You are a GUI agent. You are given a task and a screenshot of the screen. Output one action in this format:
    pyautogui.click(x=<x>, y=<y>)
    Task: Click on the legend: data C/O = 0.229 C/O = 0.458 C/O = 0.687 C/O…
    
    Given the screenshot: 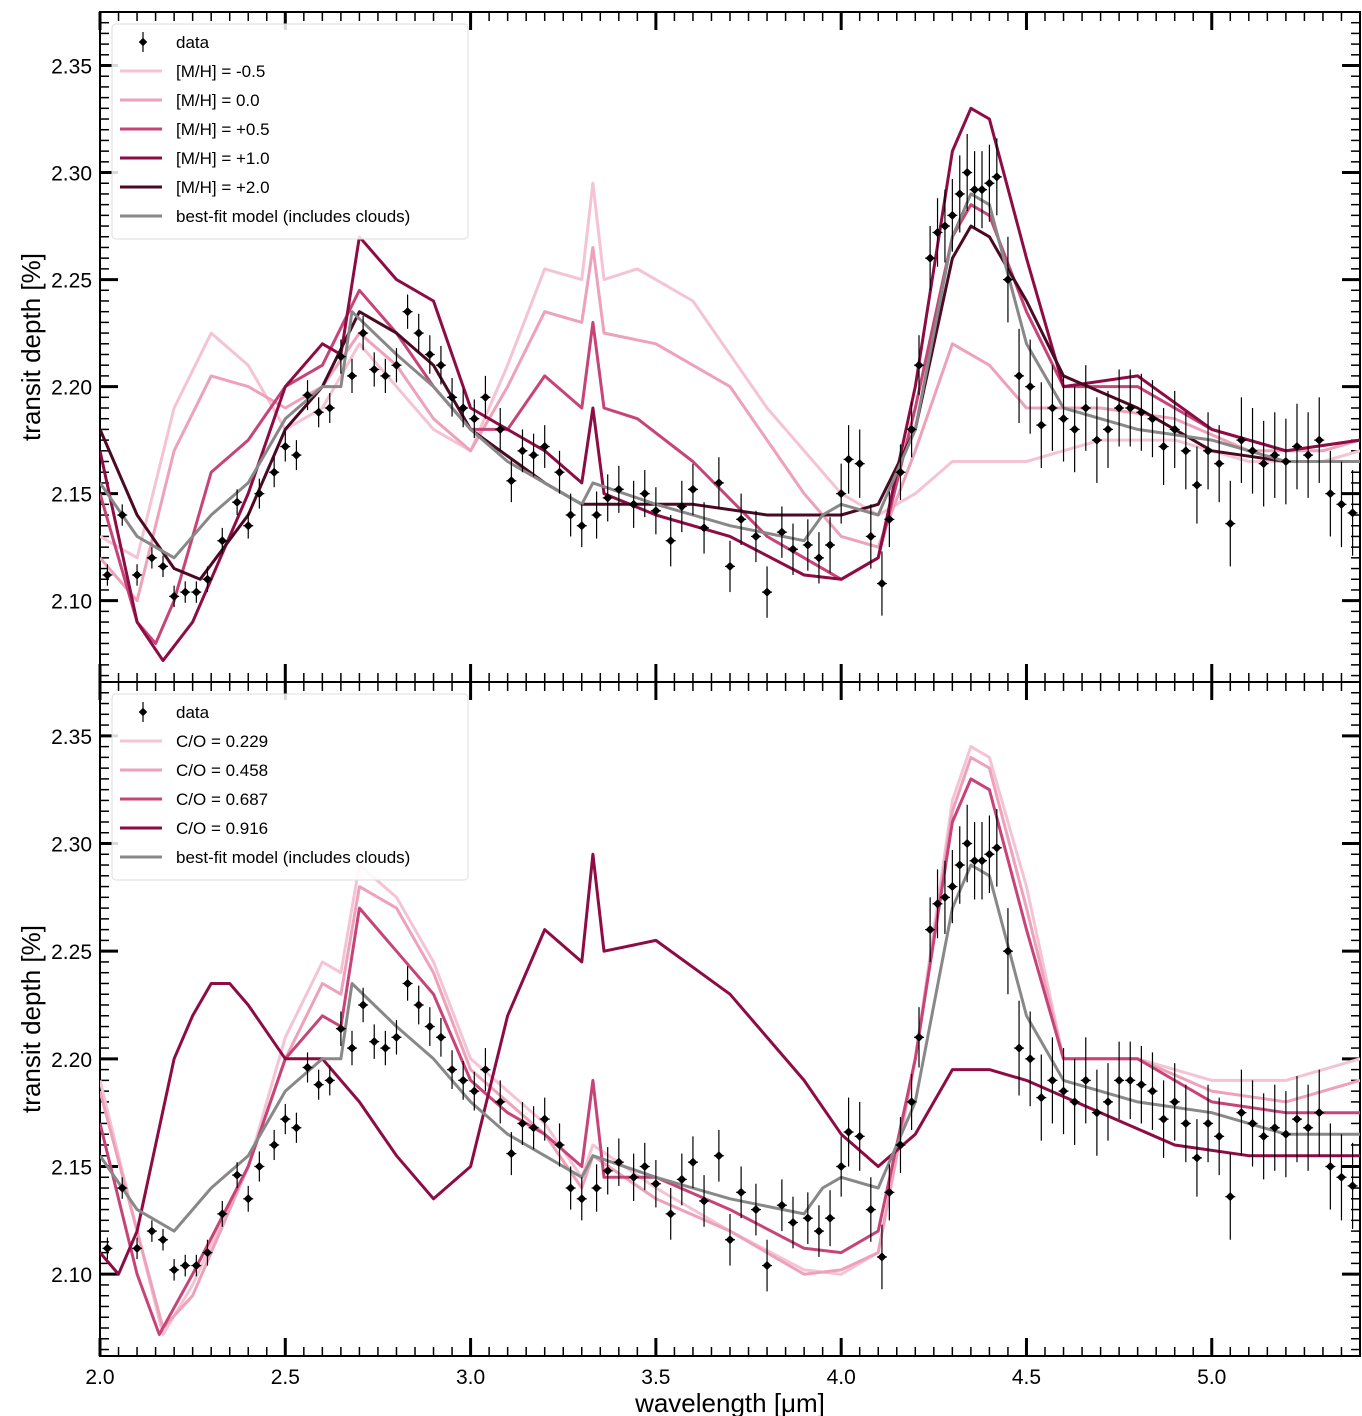 What is the action you would take?
    pyautogui.click(x=290, y=787)
    